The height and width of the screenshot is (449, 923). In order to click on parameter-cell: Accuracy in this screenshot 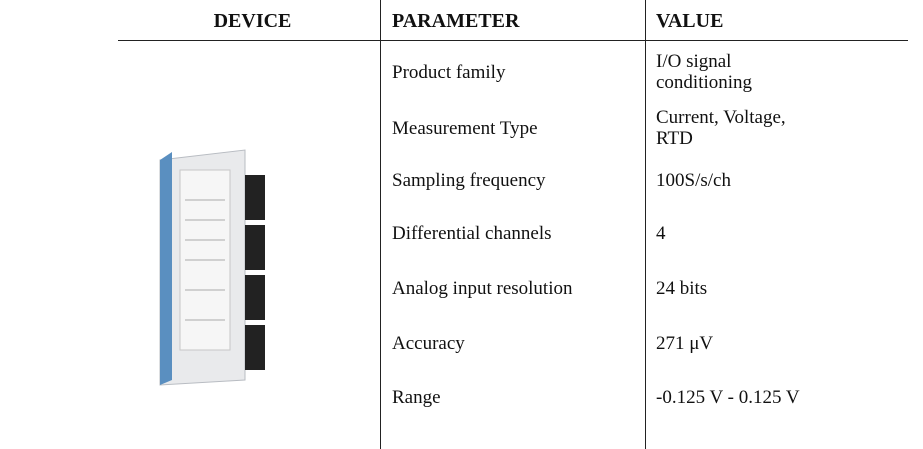, I will do `click(428, 343)`.